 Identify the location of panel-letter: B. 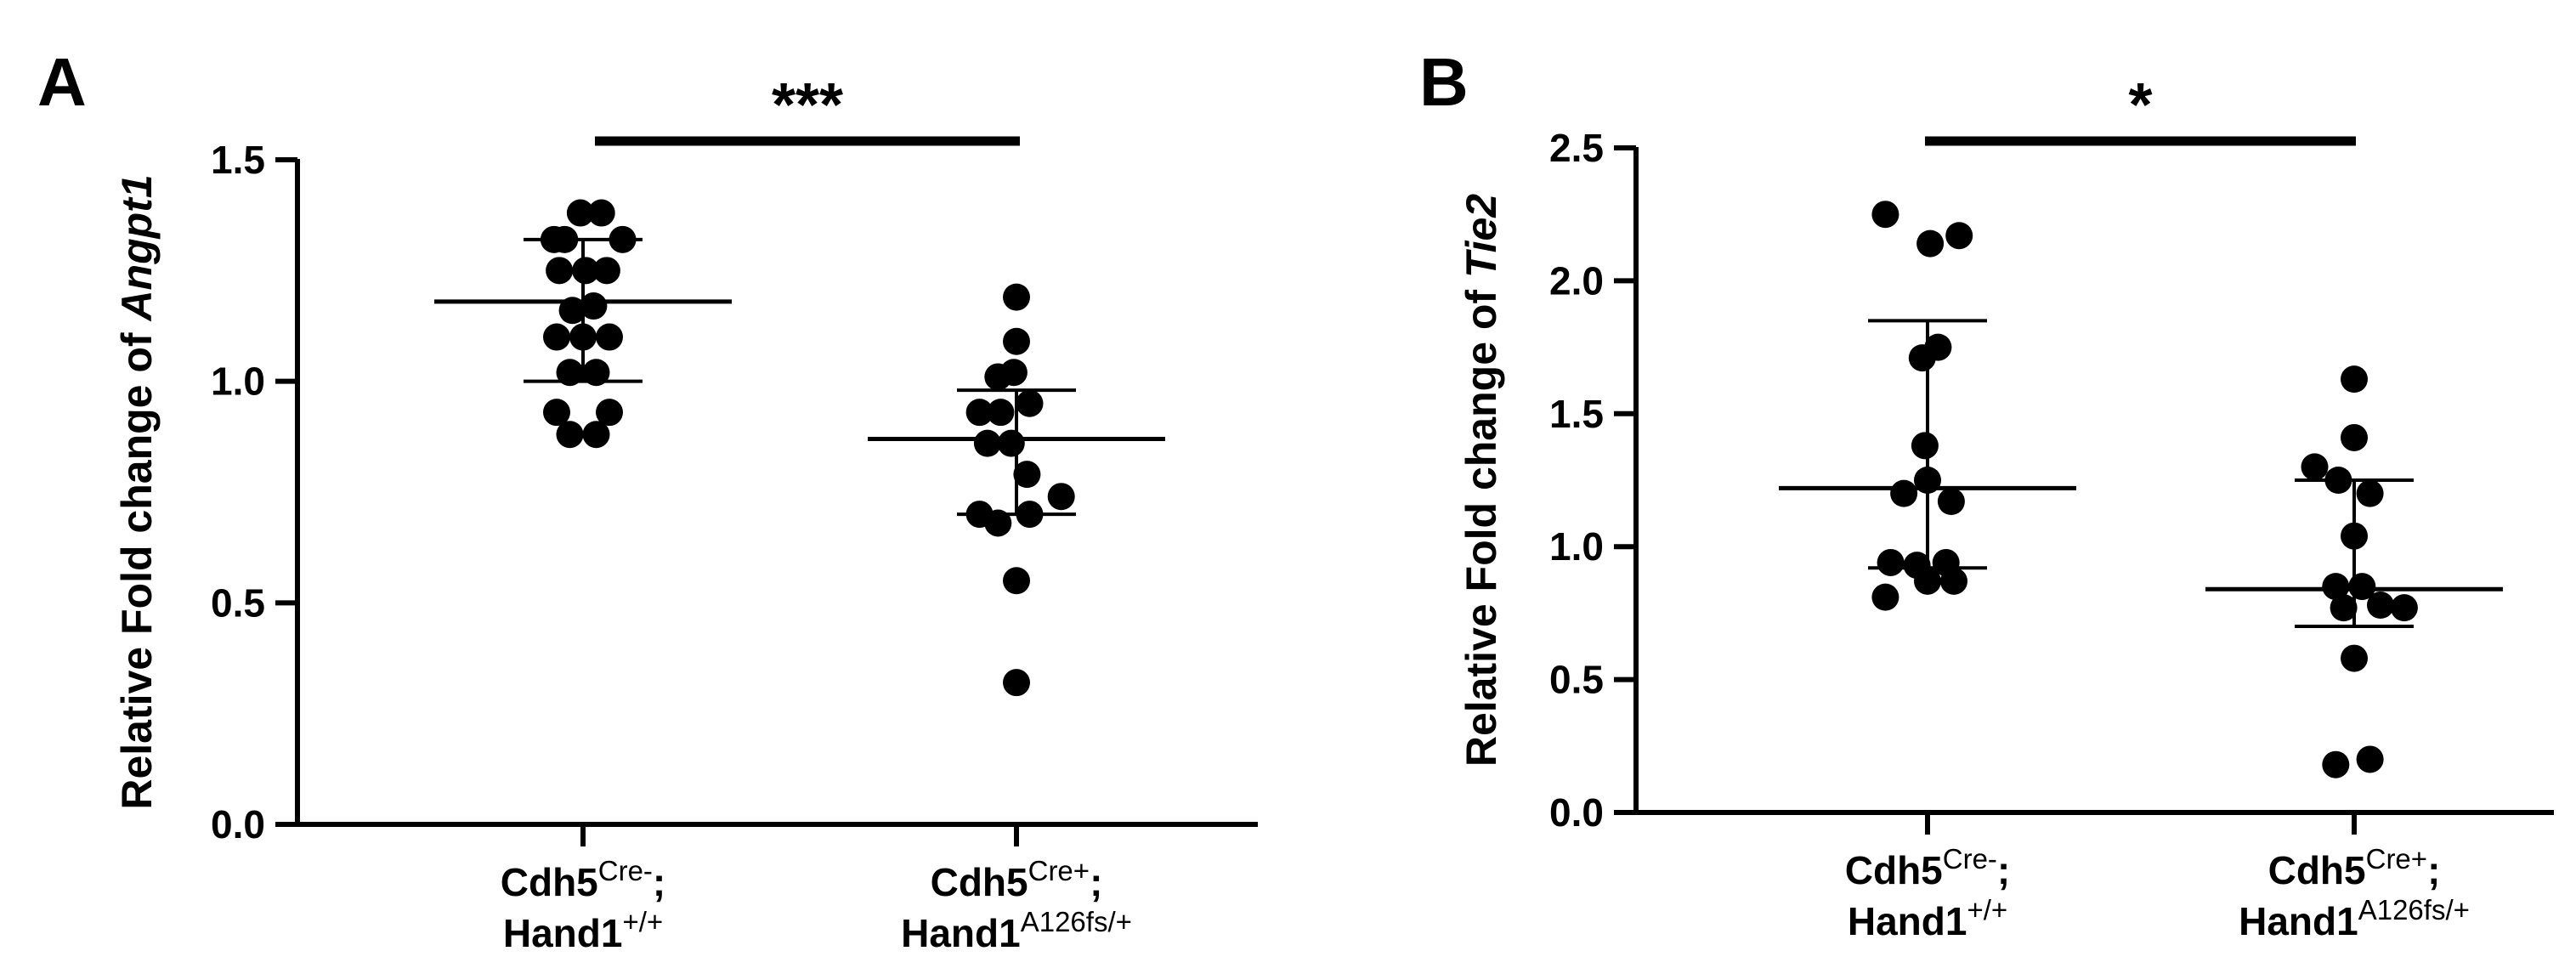
(1444, 82).